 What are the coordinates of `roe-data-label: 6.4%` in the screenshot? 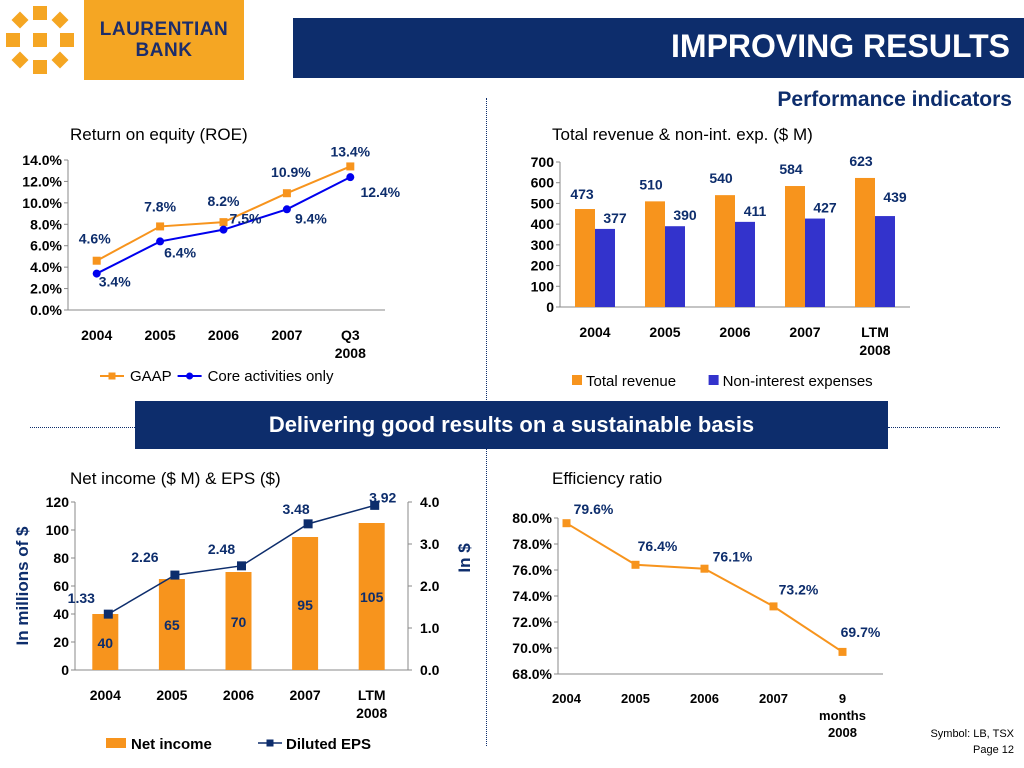 It's located at (180, 252).